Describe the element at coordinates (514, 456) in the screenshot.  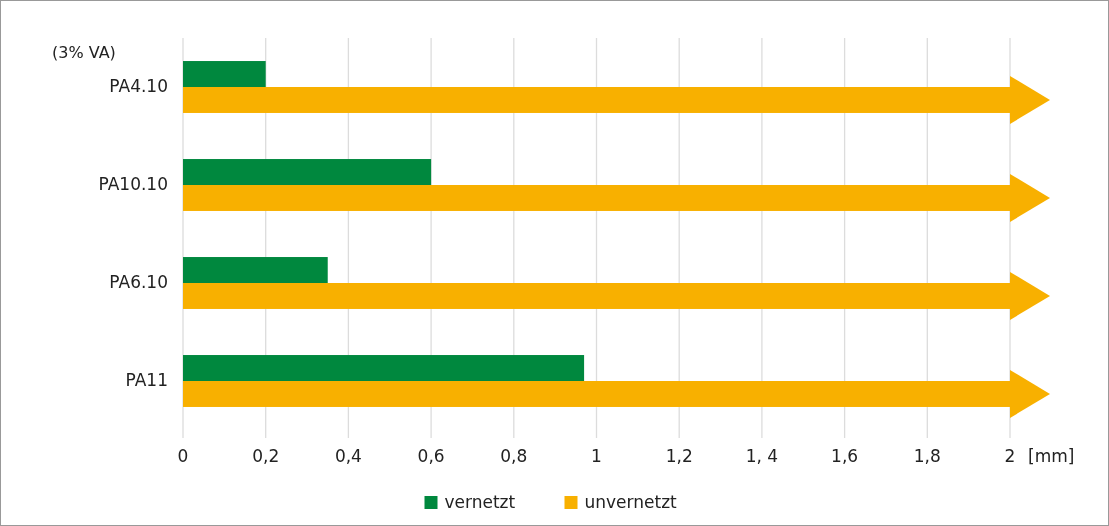
I see `x-tick-label: 0,8` at that location.